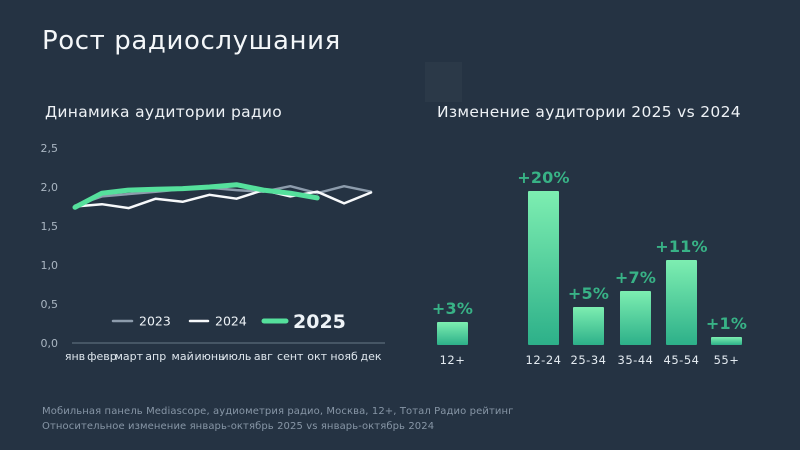  Describe the element at coordinates (50, 226) in the screenshot. I see `y-axis-tick: 1,5` at that location.